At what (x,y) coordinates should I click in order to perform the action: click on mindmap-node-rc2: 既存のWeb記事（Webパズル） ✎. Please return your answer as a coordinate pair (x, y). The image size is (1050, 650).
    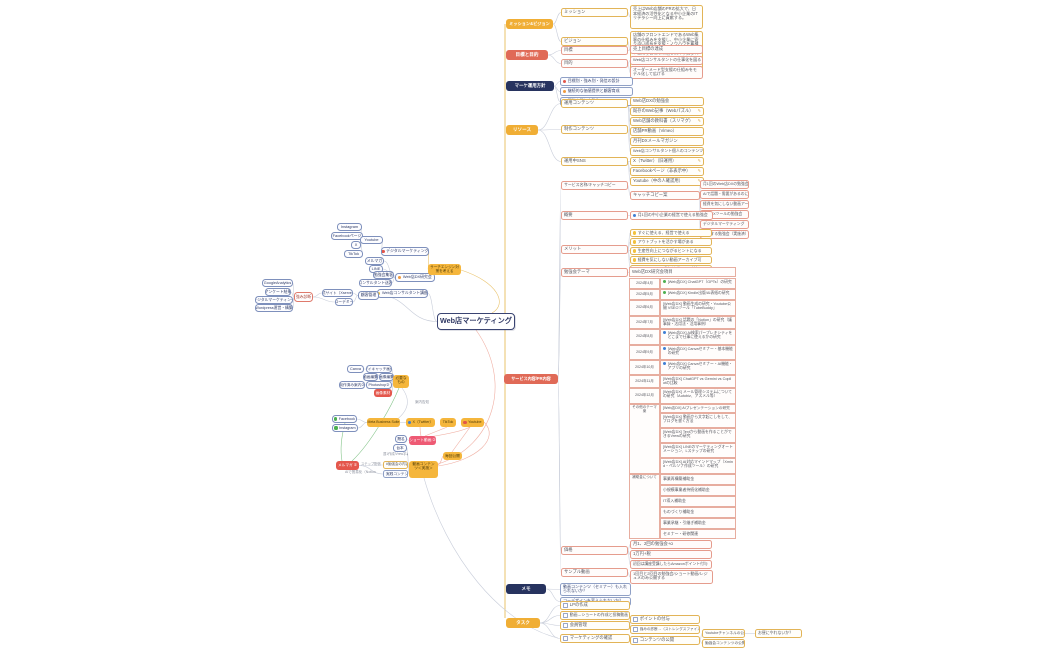
    Looking at the image, I should click on (667, 111).